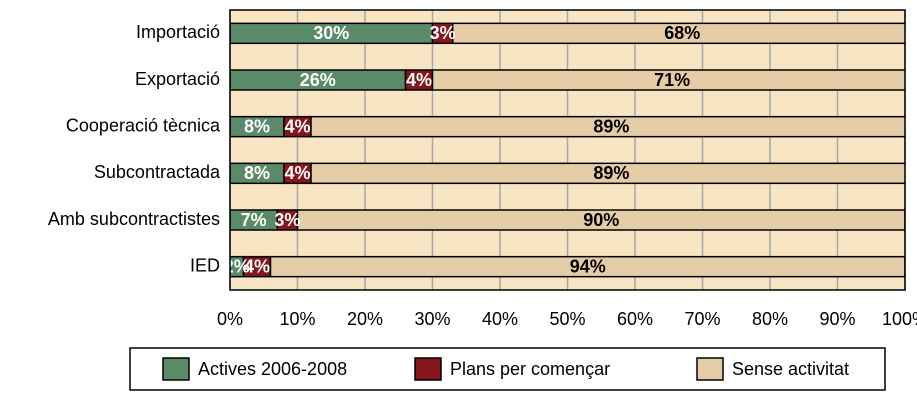  Describe the element at coordinates (177, 79) in the screenshot. I see `y-tick-label: Exportació` at that location.